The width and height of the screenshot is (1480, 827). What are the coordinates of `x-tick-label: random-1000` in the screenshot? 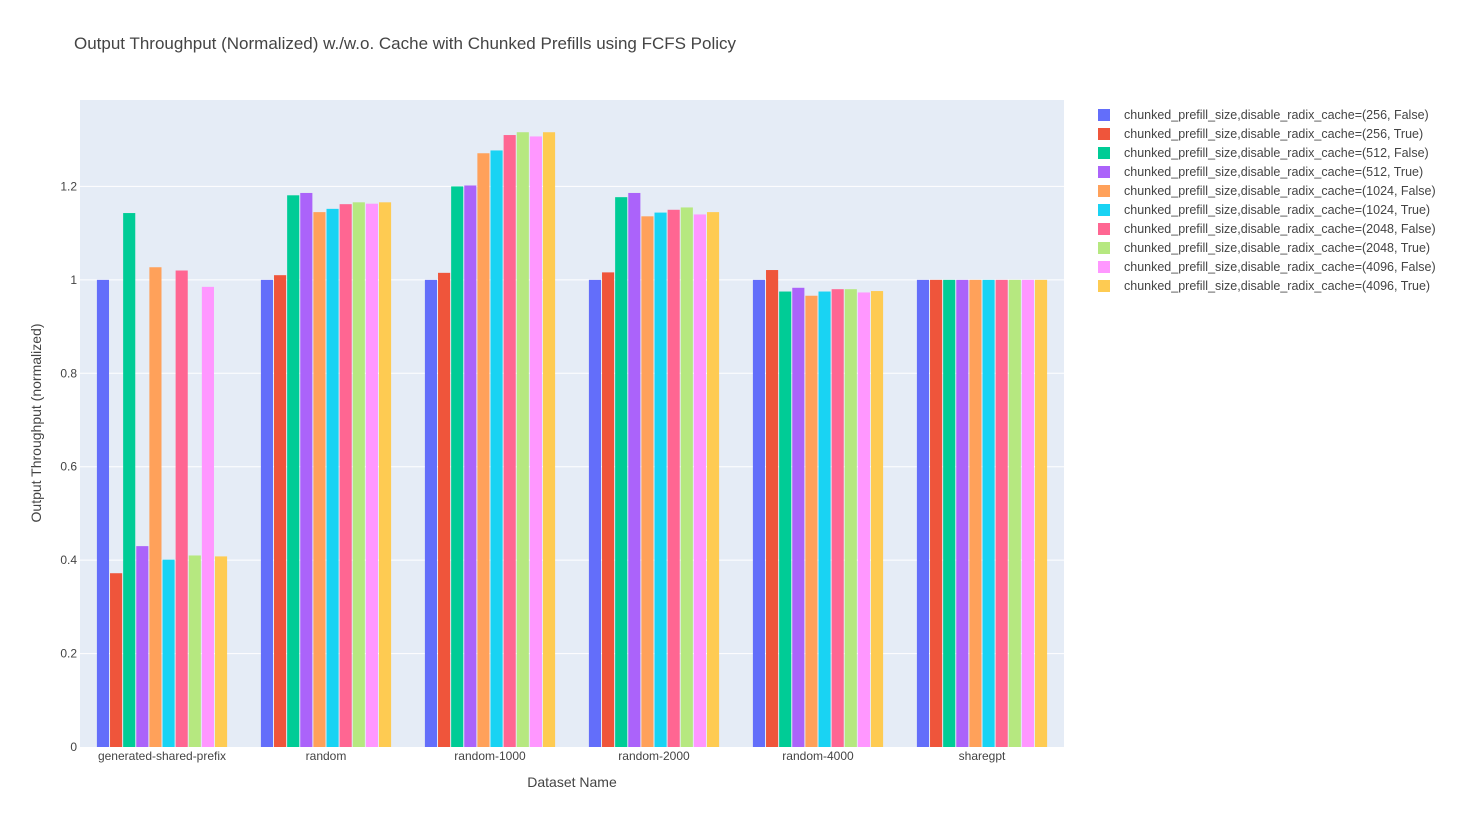 It's located at (490, 756).